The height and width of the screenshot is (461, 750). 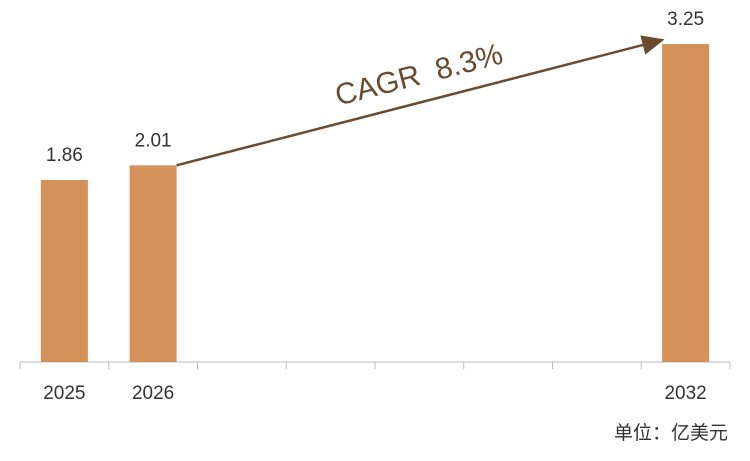 What do you see at coordinates (64, 155) in the screenshot?
I see `value-label: 1.86` at bounding box center [64, 155].